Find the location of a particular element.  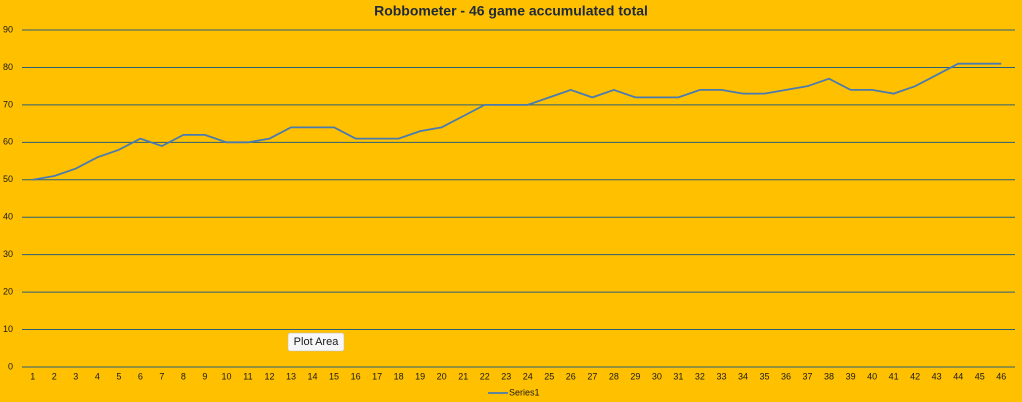

x-tick-label: 4 is located at coordinates (97, 376).